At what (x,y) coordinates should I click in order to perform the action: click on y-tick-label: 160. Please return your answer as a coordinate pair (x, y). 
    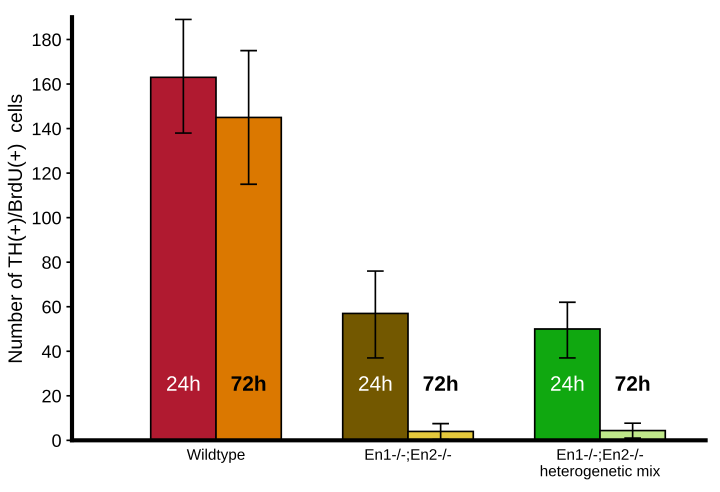
    Looking at the image, I should click on (46, 84).